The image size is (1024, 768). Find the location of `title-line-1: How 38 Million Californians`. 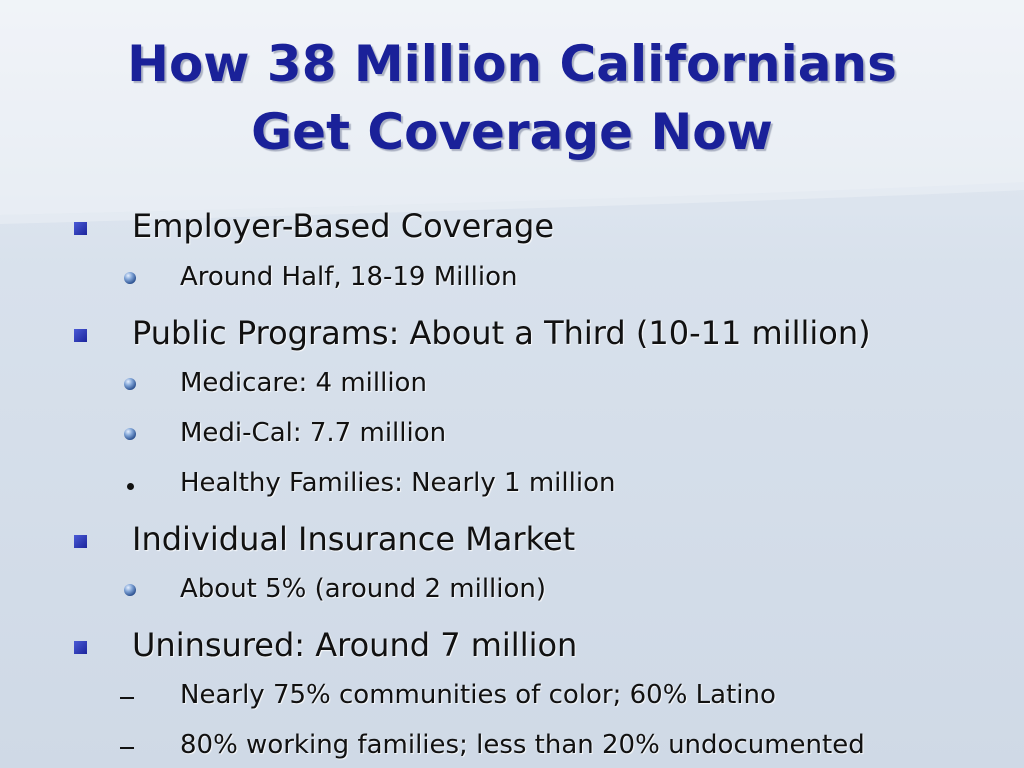

title-line-1: How 38 Million Californians is located at coordinates (512, 64).